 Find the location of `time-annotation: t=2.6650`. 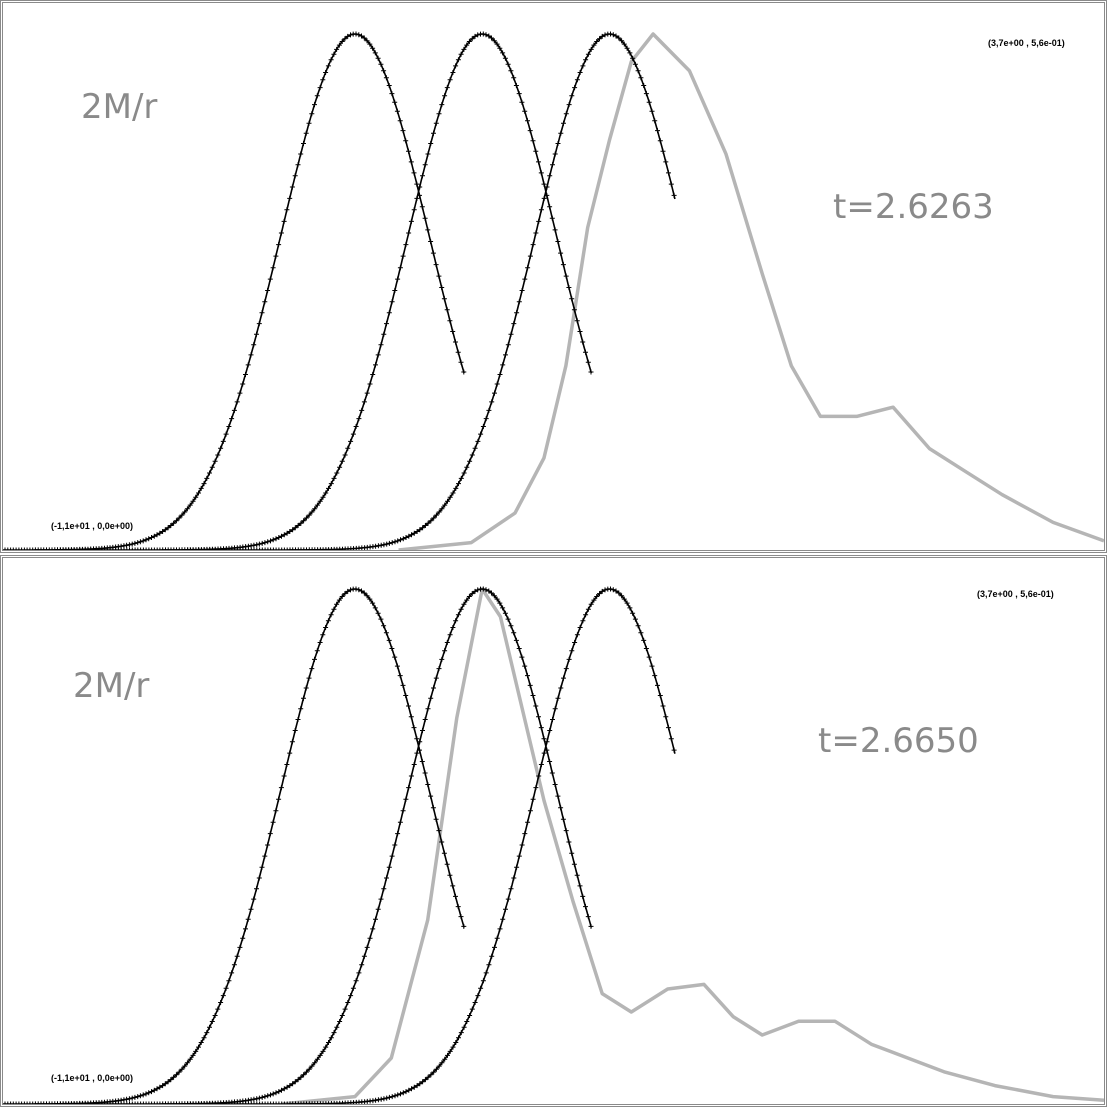

time-annotation: t=2.6650 is located at coordinates (898, 741).